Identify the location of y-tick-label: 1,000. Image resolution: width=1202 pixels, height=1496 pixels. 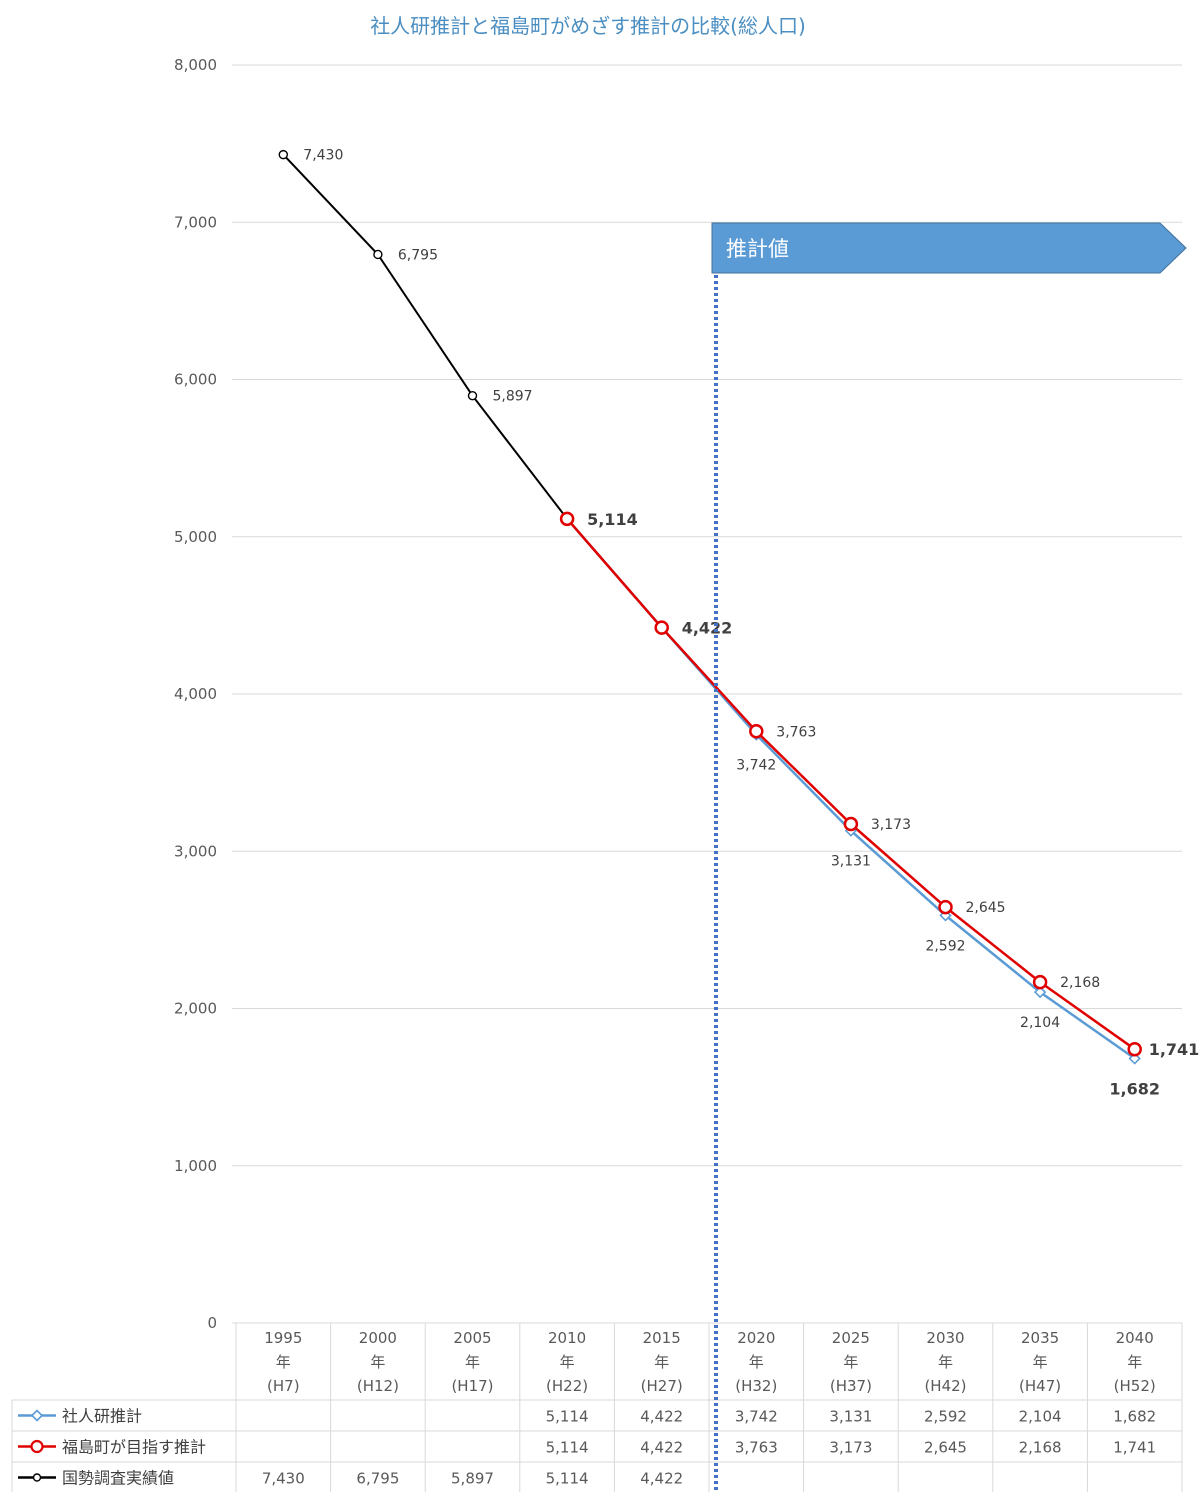
(195, 1166).